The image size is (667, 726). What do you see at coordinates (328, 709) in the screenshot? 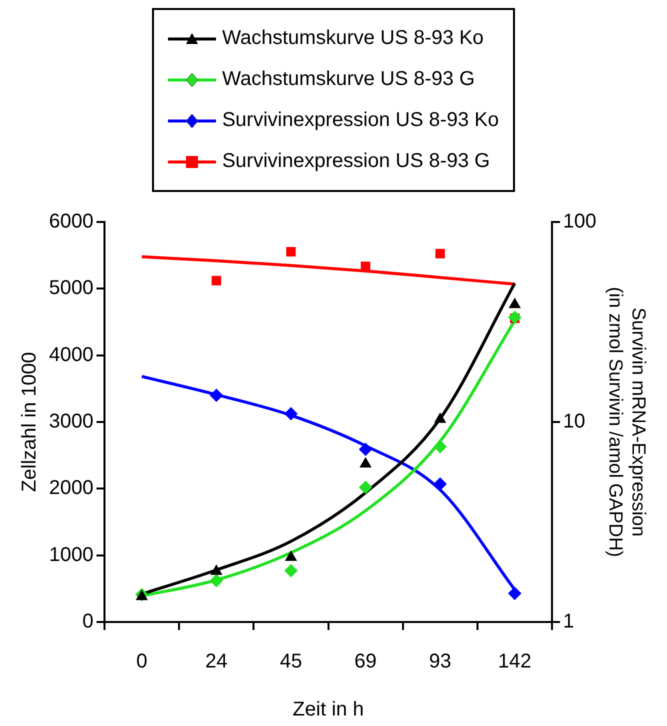
I see `x-axis-title: Zeit in h` at bounding box center [328, 709].